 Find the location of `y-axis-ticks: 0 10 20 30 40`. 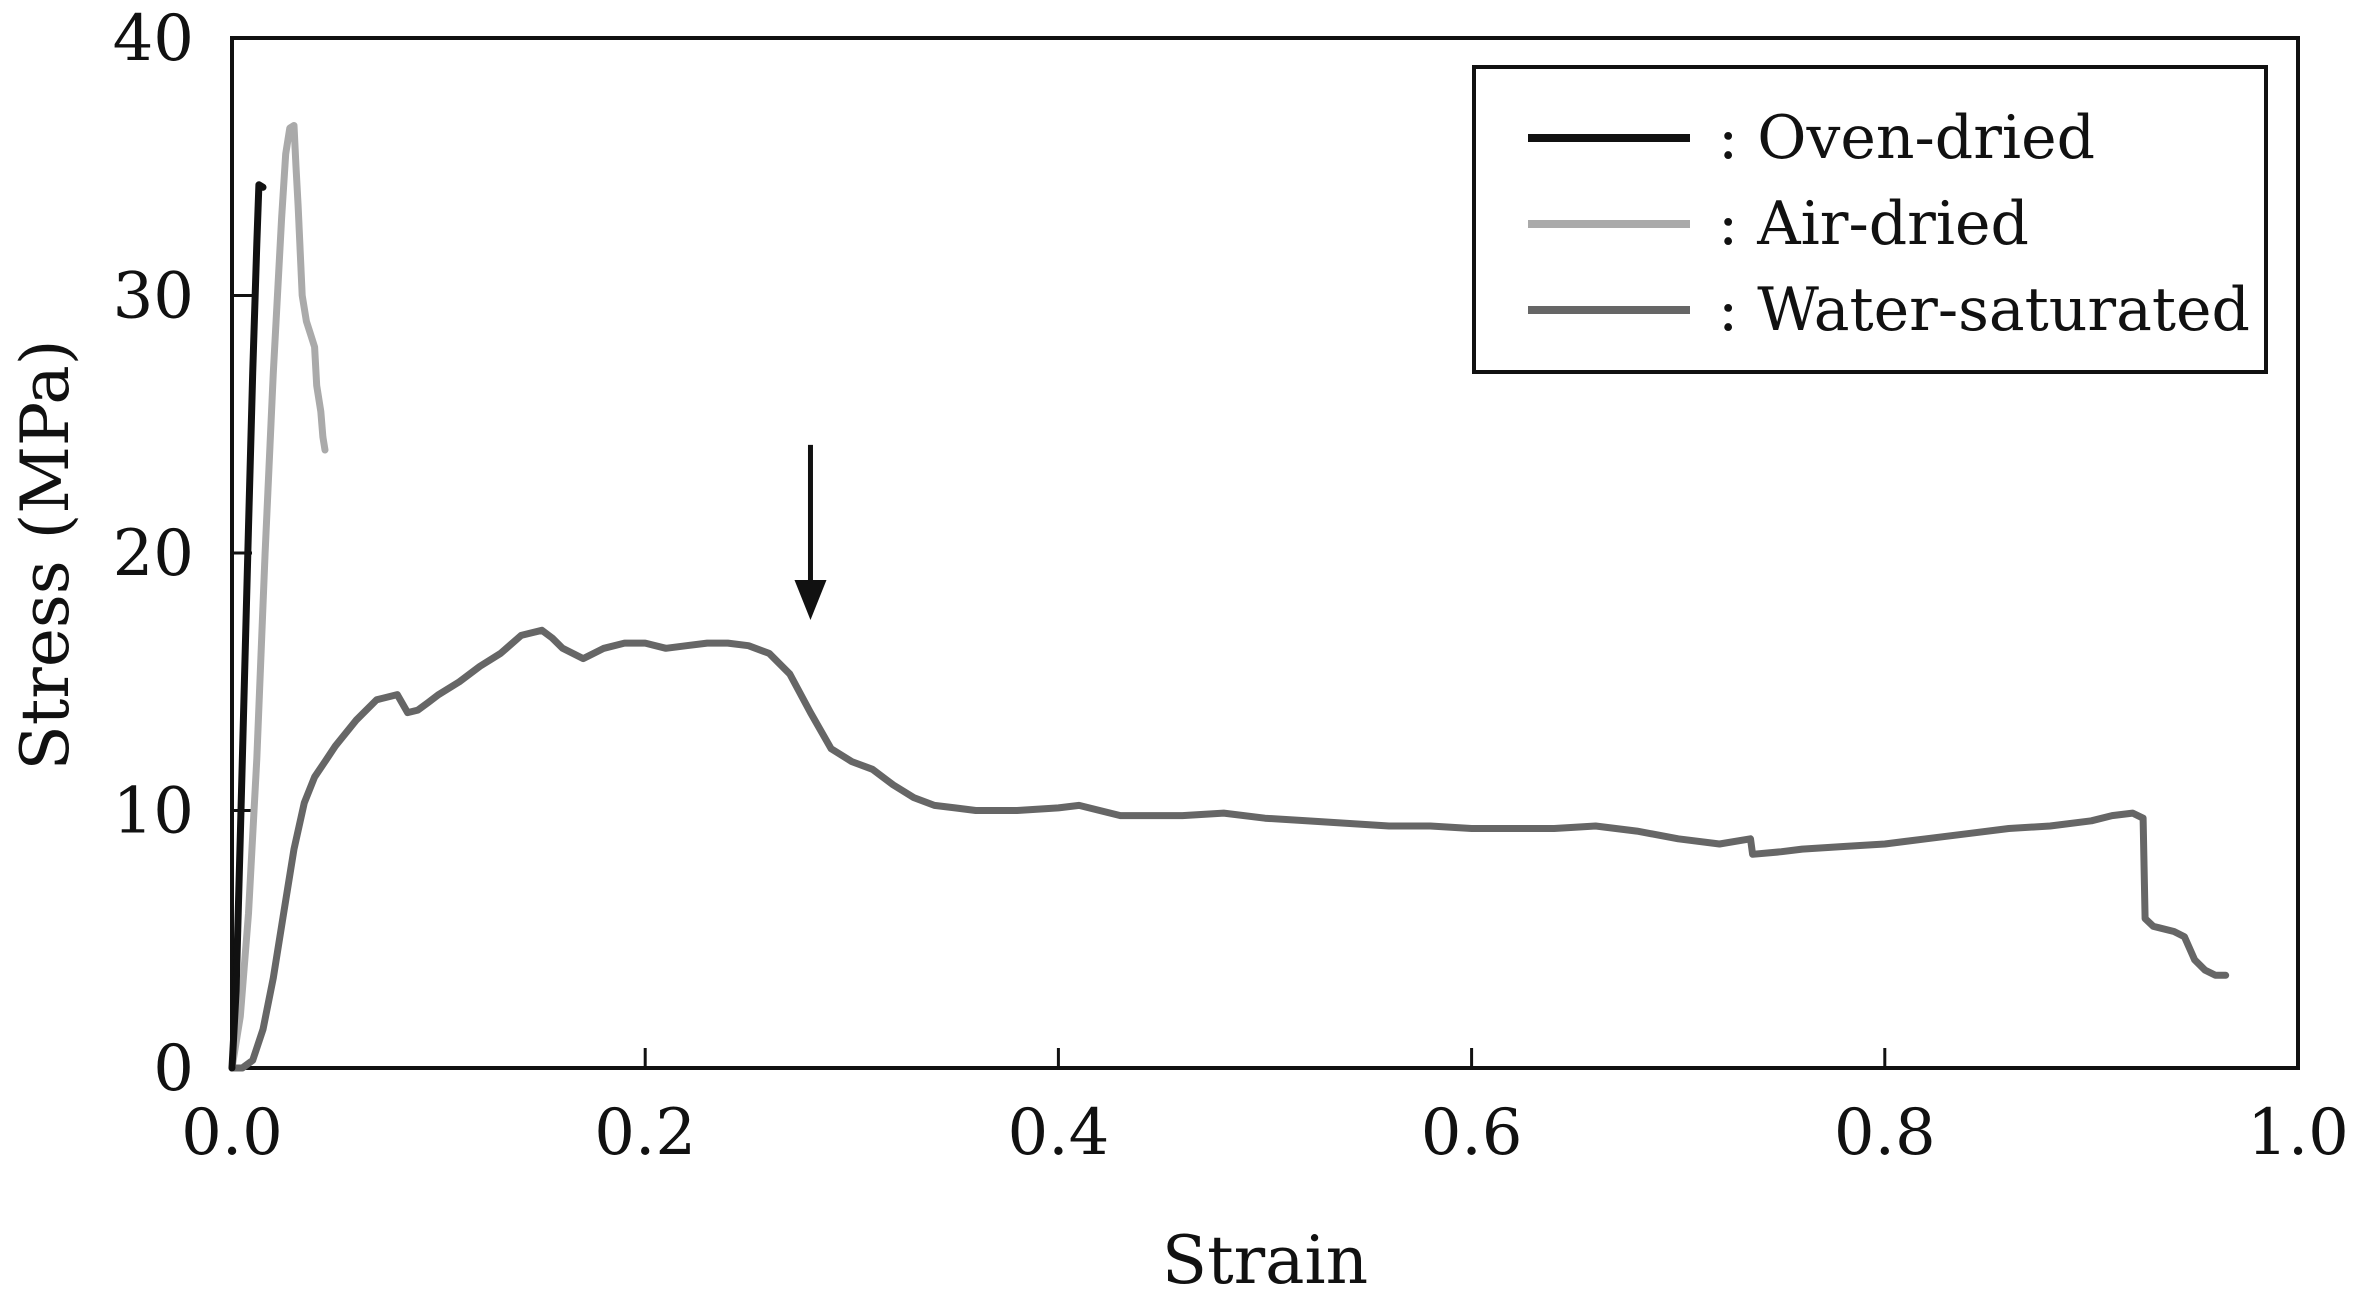

y-axis-ticks: 0 10 20 30 40 is located at coordinates (182, 554).